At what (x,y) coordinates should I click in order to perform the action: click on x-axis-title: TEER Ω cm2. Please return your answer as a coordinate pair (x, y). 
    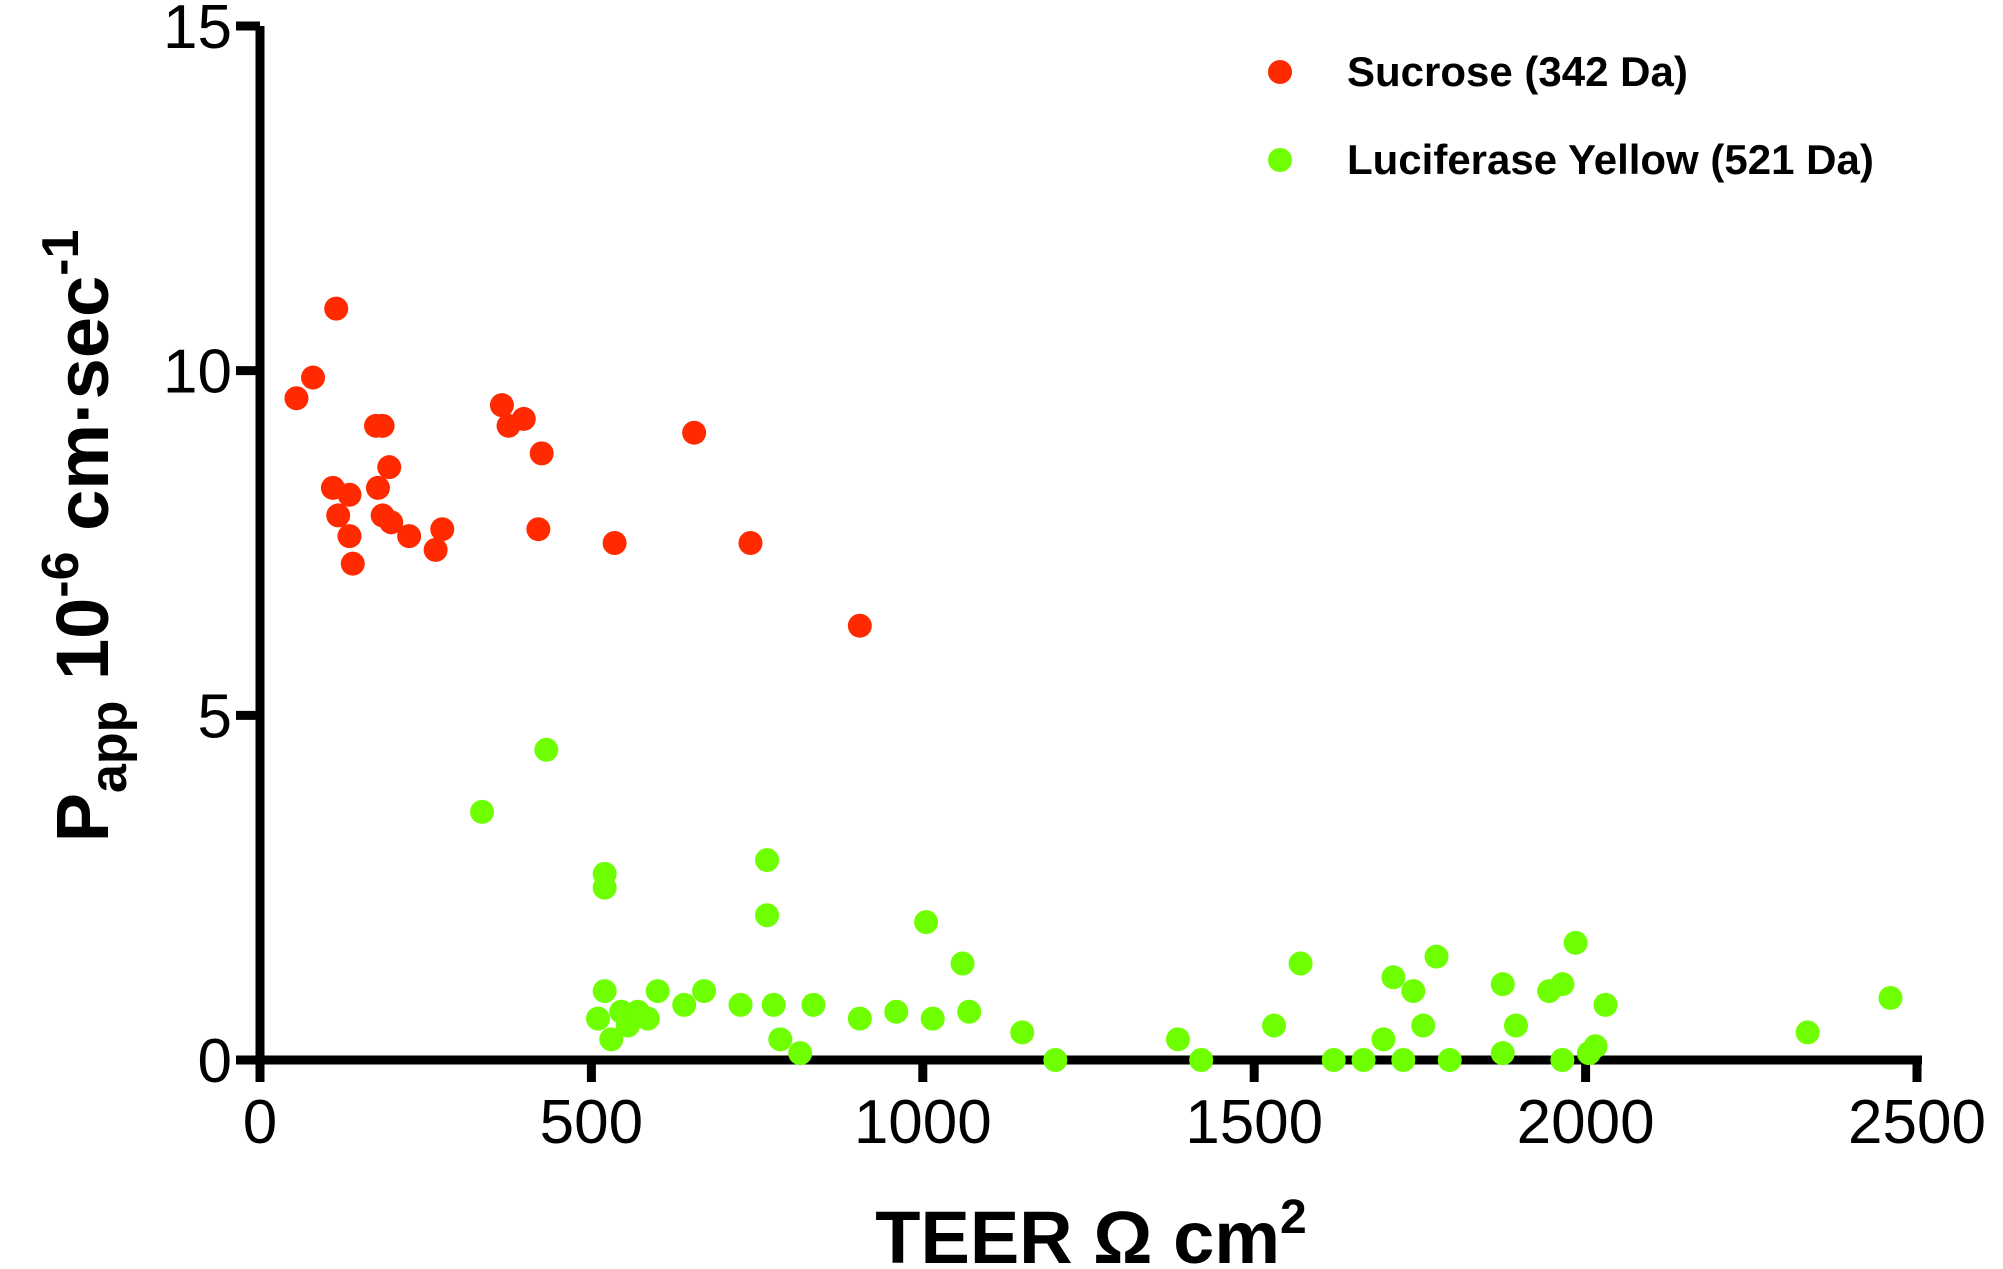
    Looking at the image, I should click on (1090, 1230).